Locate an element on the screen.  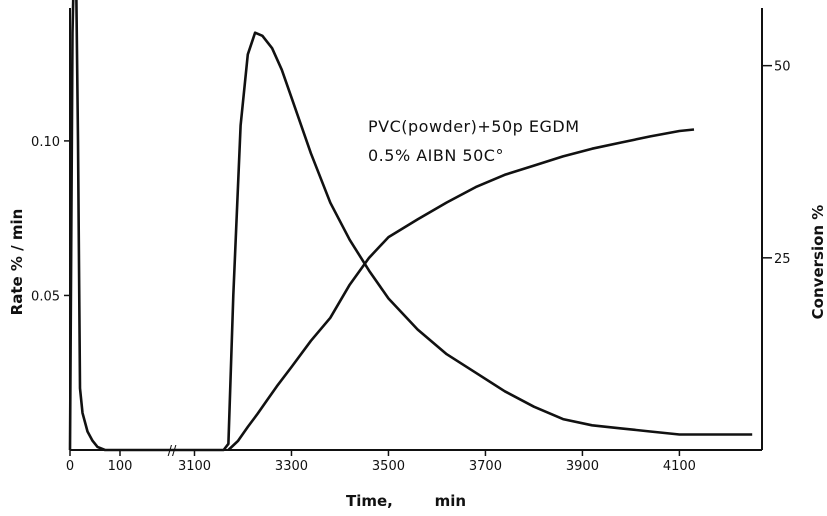
y-axis-title-left: Rate % / min is located at coordinates (17, 262).